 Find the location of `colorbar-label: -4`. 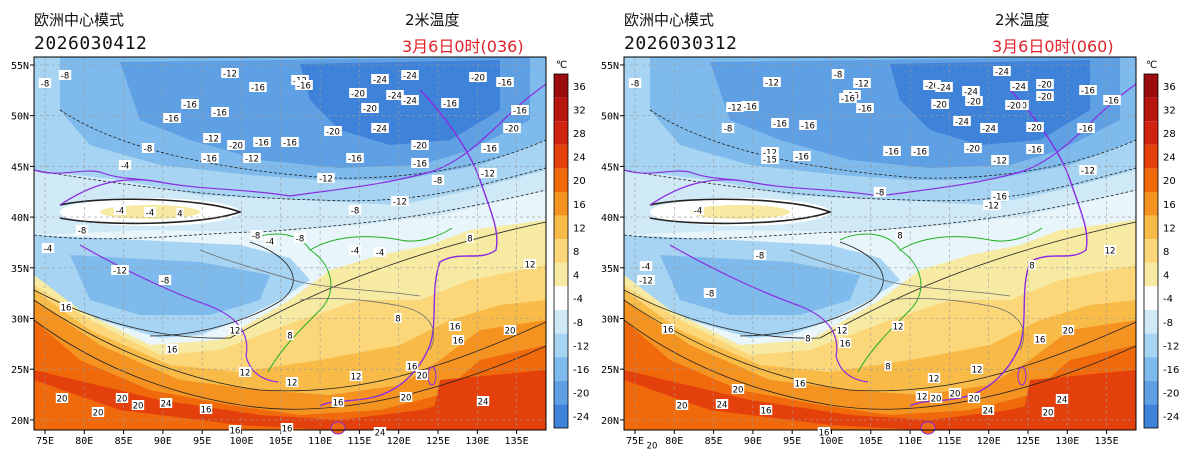

colorbar-label: -4 is located at coordinates (578, 299).